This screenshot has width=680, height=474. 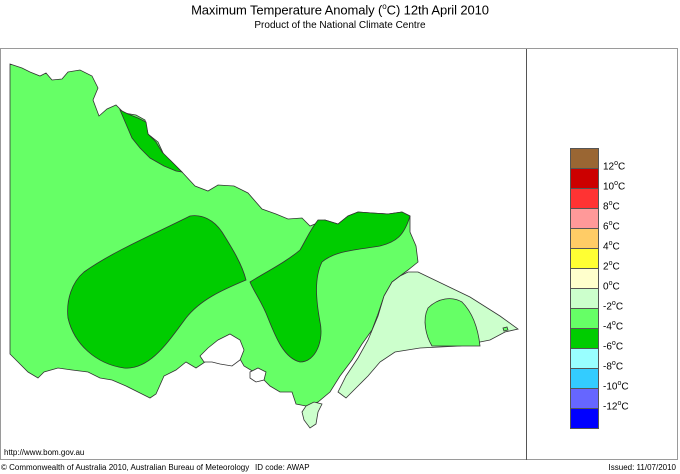 I want to click on legend-label-0: 0oC, so click(x=611, y=286).